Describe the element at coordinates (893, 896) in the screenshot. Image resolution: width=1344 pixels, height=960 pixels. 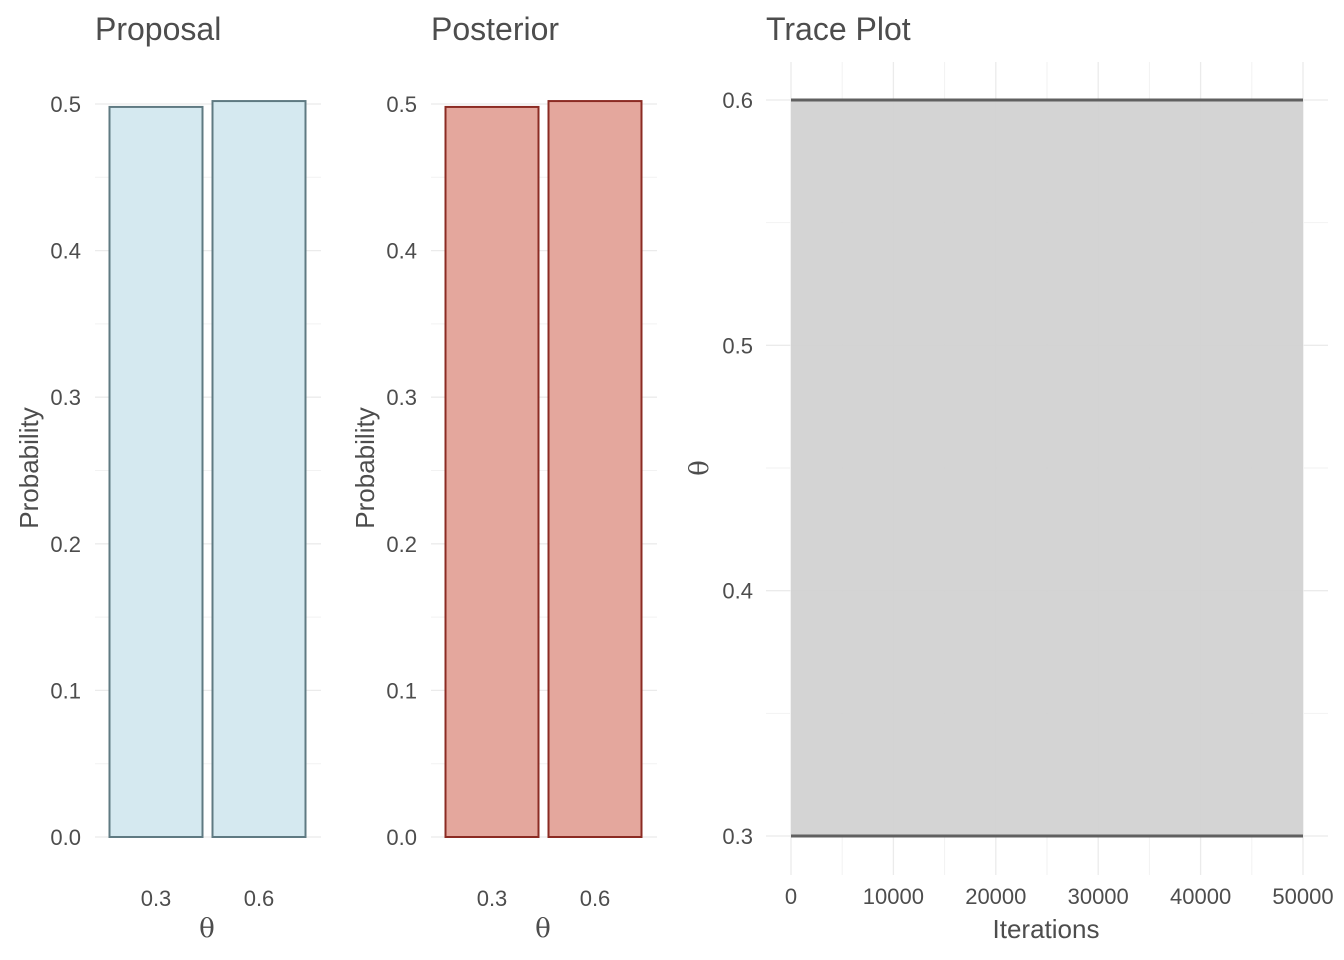
I see `x-tick-label: 10000` at that location.